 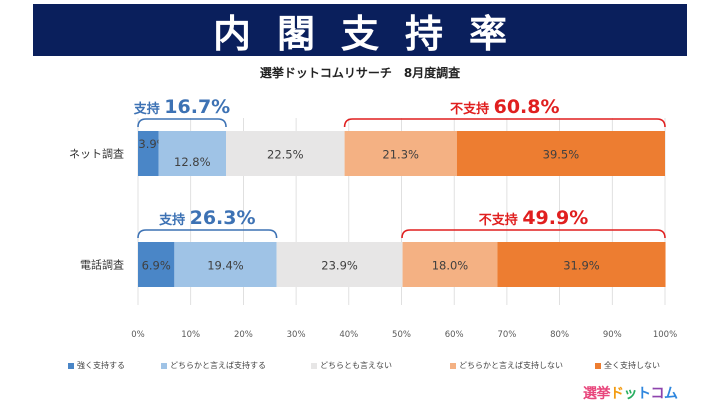 I want to click on data-label: 22.5%, so click(x=285, y=155).